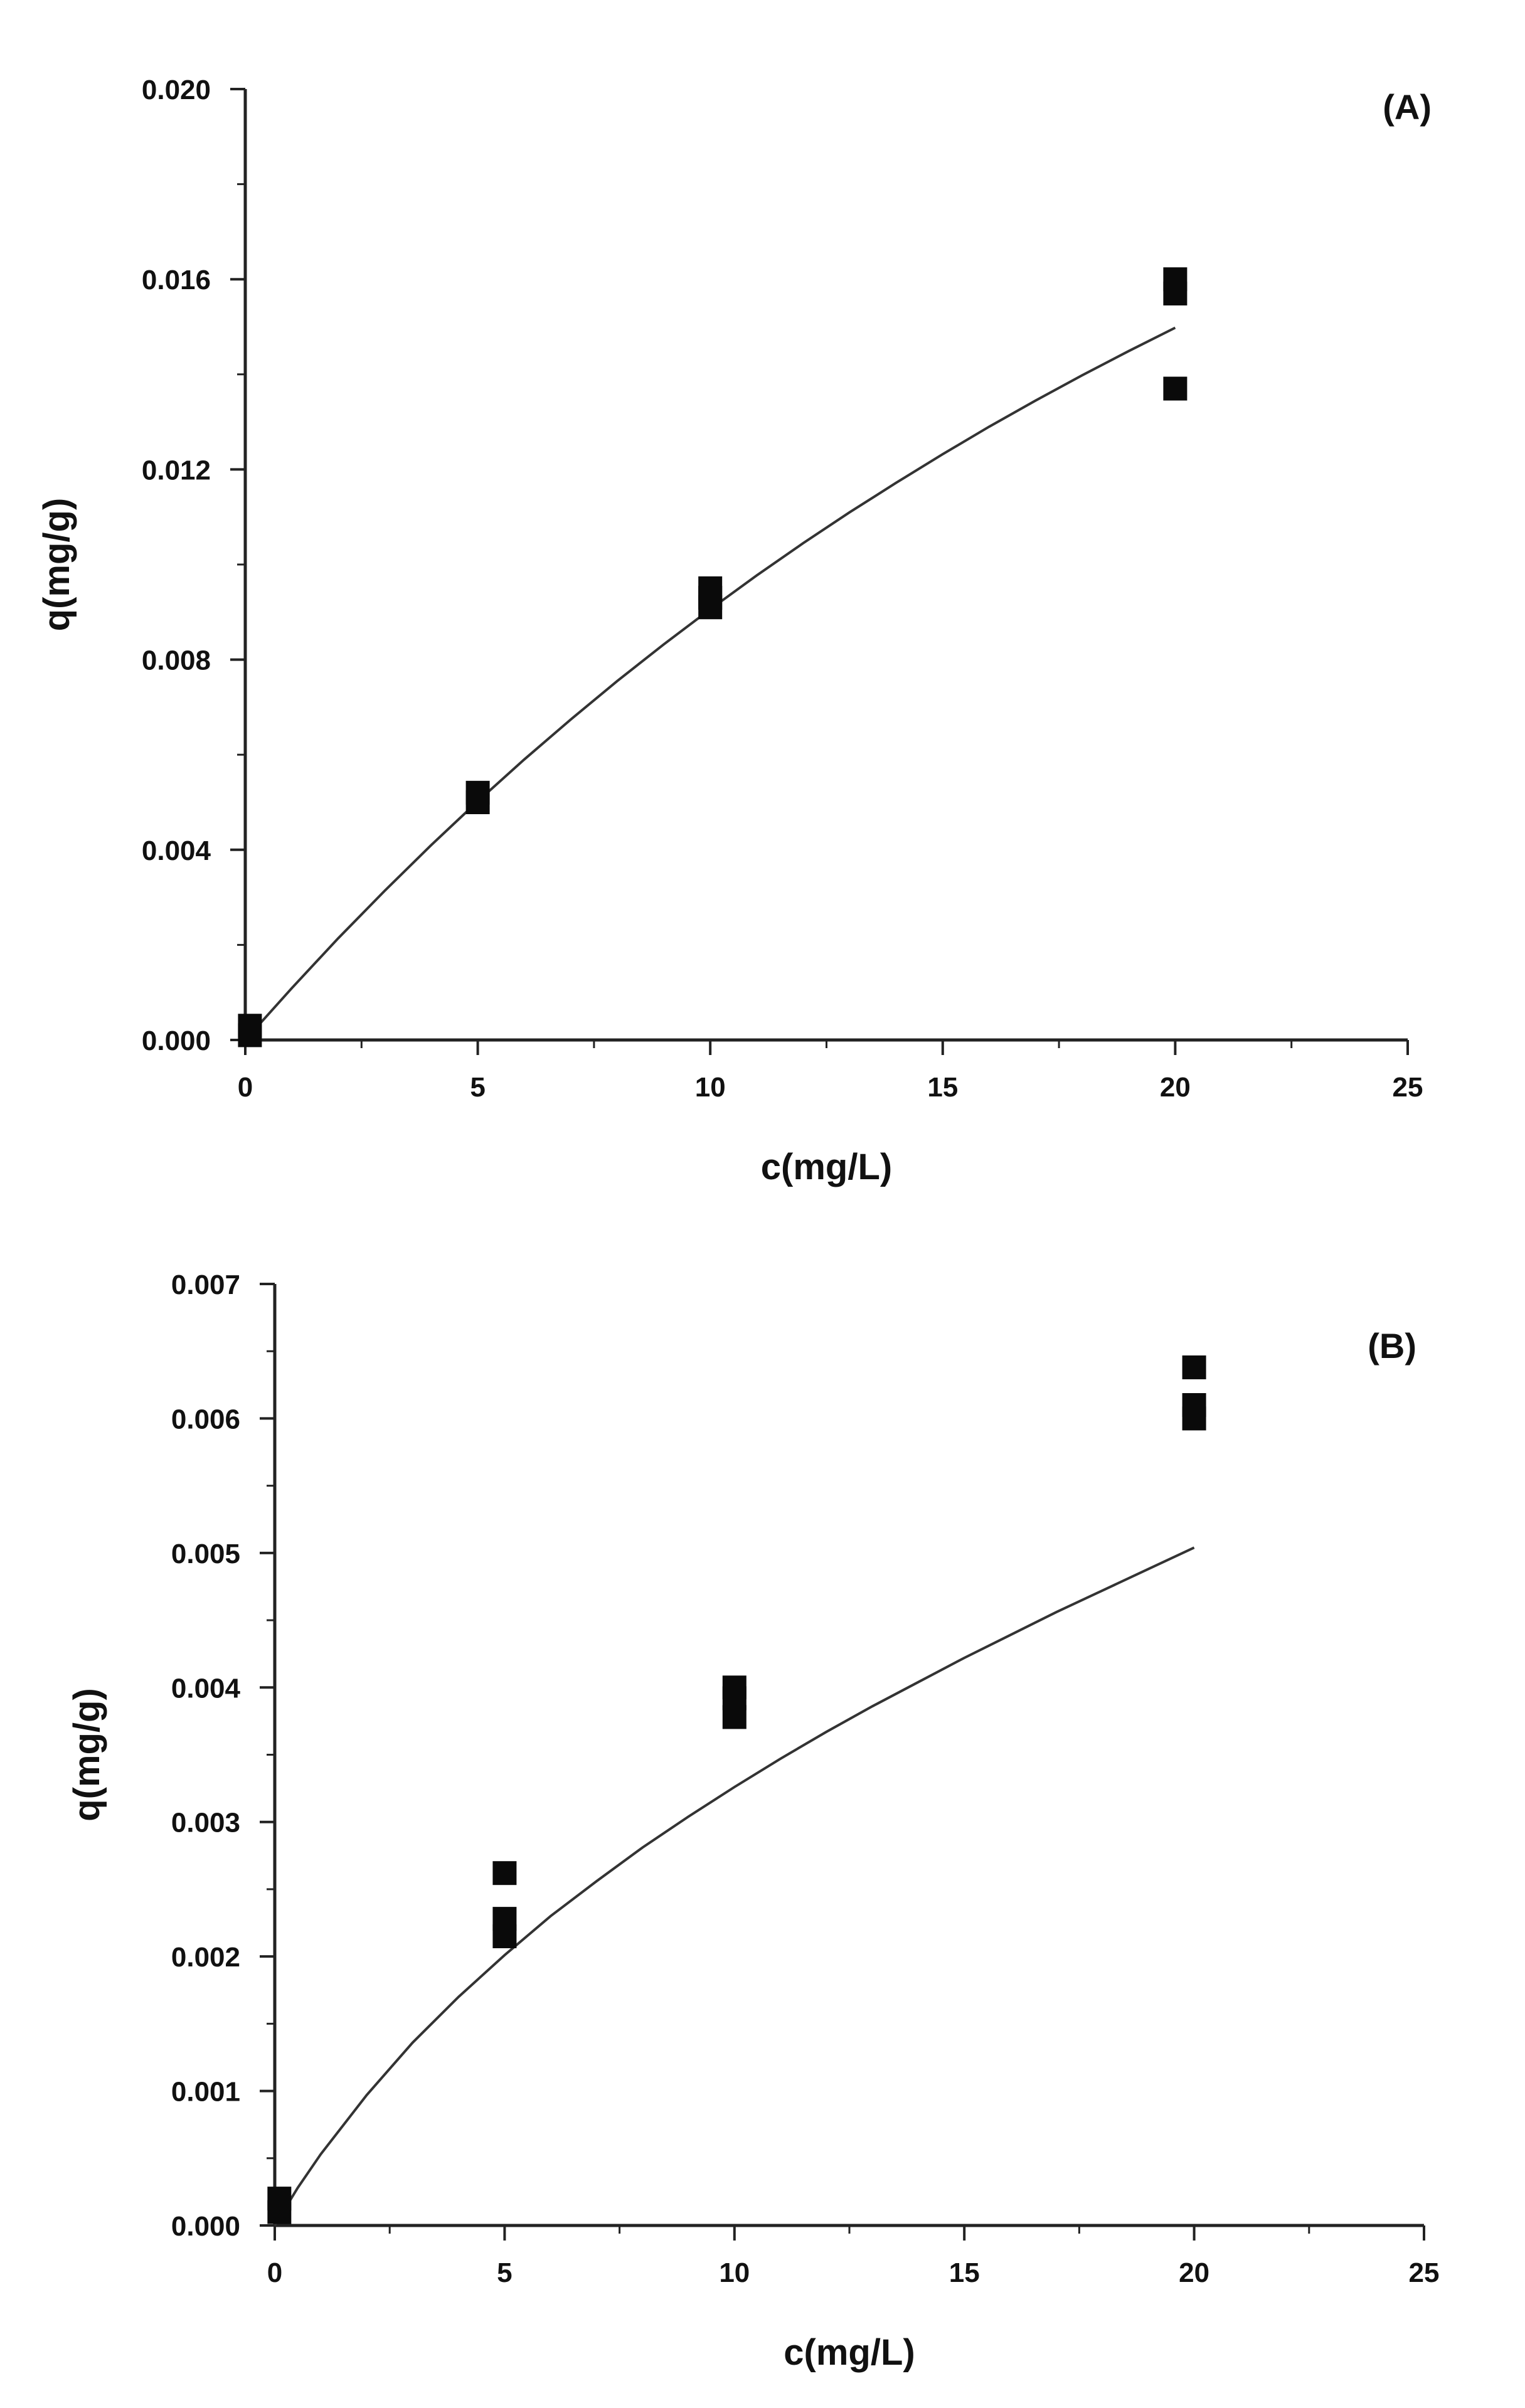 This screenshot has width=1525, height=2408. What do you see at coordinates (849, 2353) in the screenshot?
I see `x-axis-title-b: c(mg/L)` at bounding box center [849, 2353].